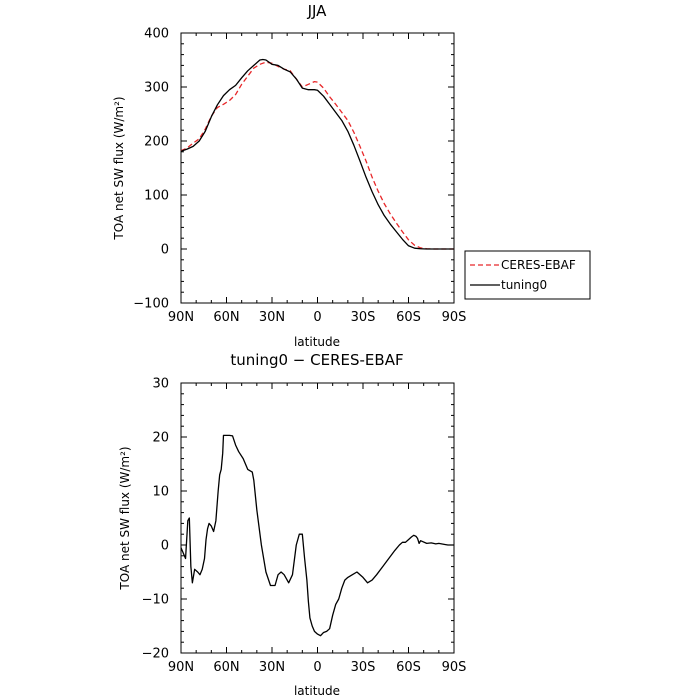  Describe the element at coordinates (155, 654) in the screenshot. I see `bottom-y-tick-label: −20` at that location.